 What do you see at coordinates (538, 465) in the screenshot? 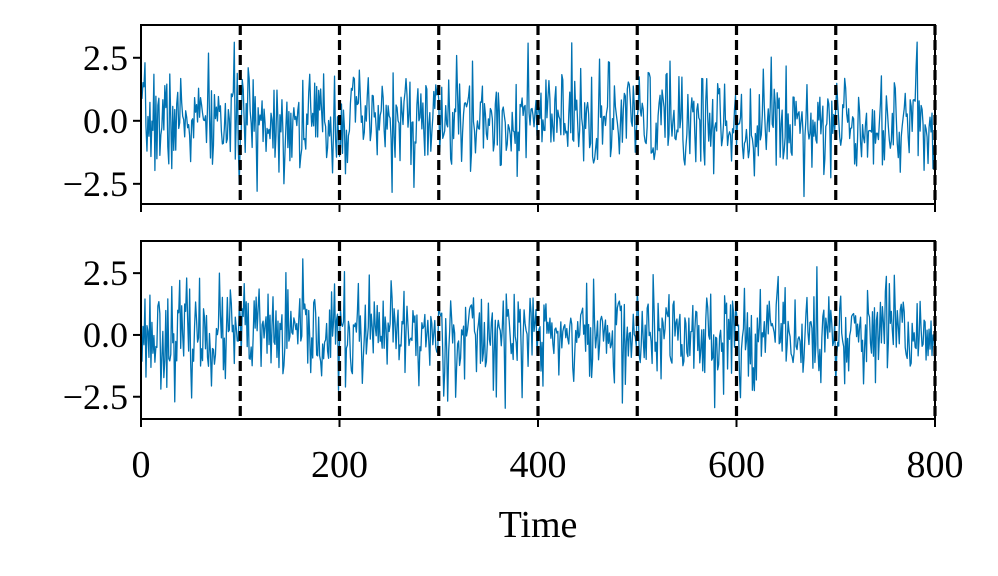
I see `x-tick-label-2: 400` at bounding box center [538, 465].